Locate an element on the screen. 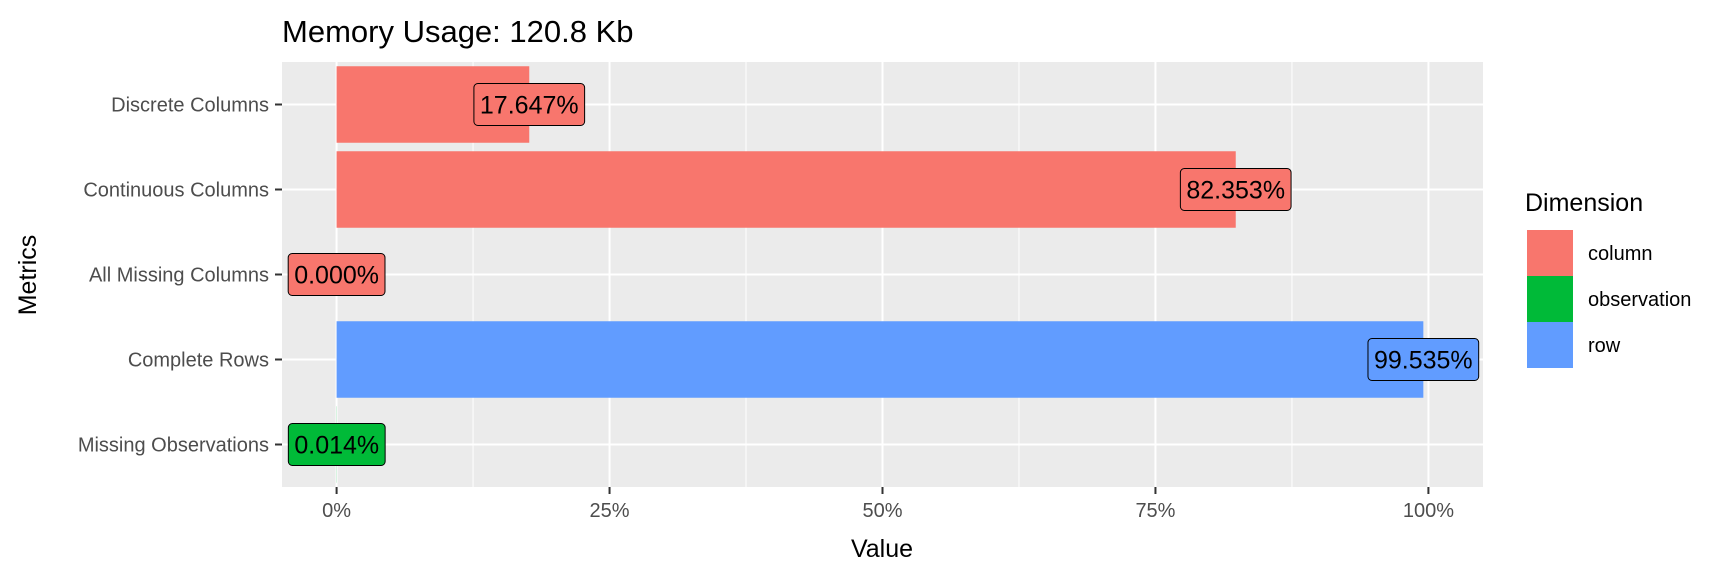 Image resolution: width=1728 pixels, height=576 pixels. y-tick-label: Discrete Columns is located at coordinates (190, 106).